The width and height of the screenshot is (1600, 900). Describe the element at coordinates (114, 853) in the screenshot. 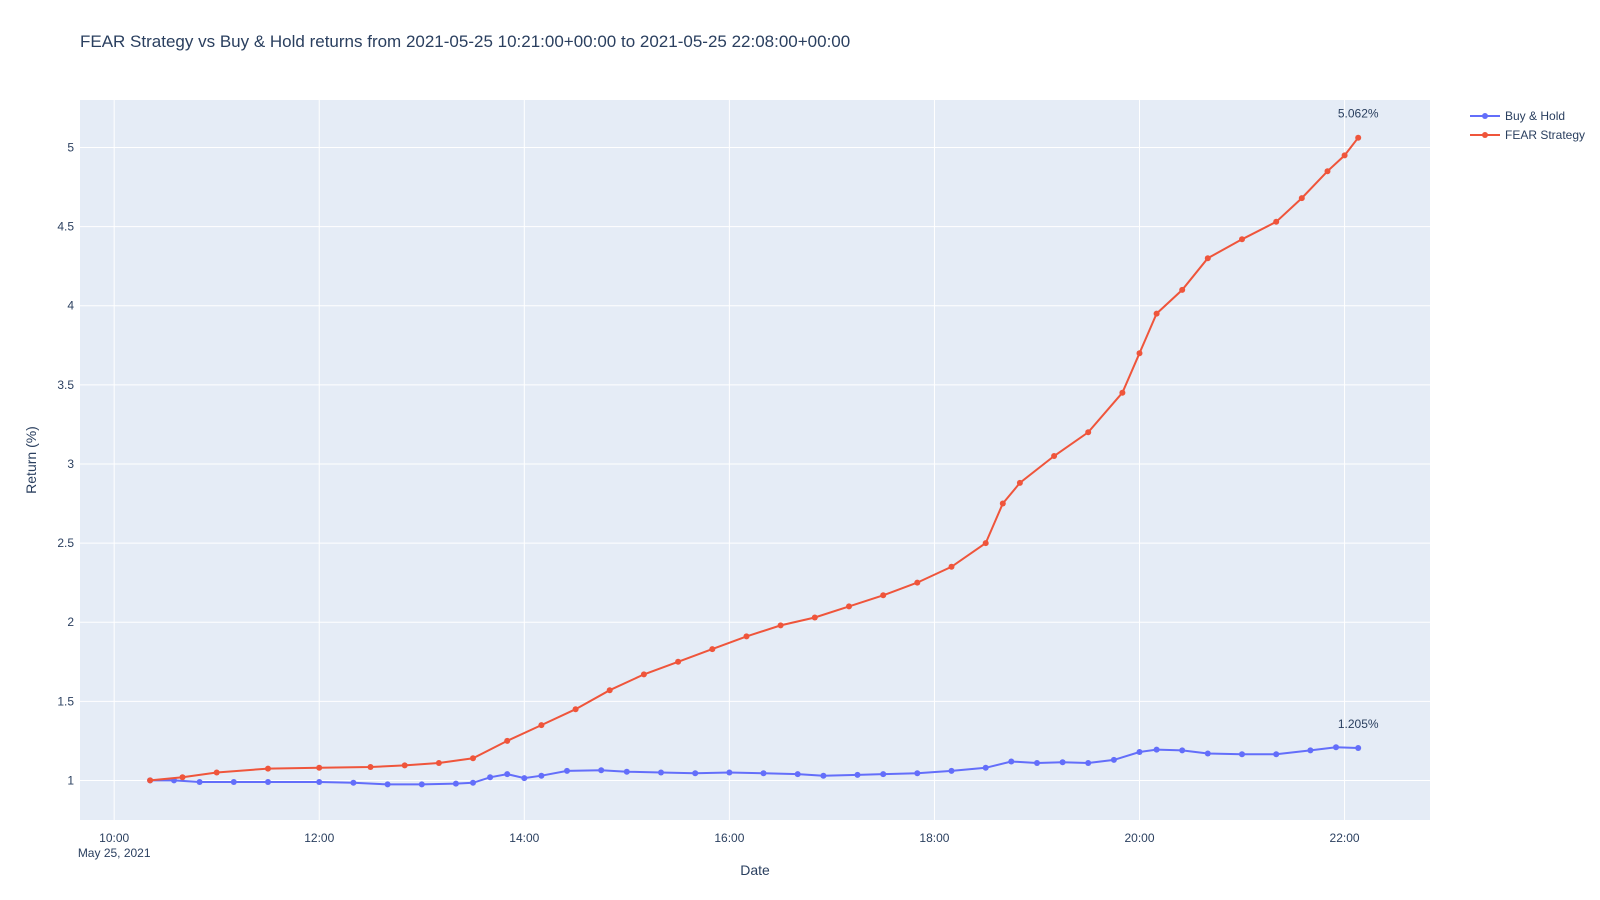

I see `x-tick-sublabel: May 25, 2021` at that location.